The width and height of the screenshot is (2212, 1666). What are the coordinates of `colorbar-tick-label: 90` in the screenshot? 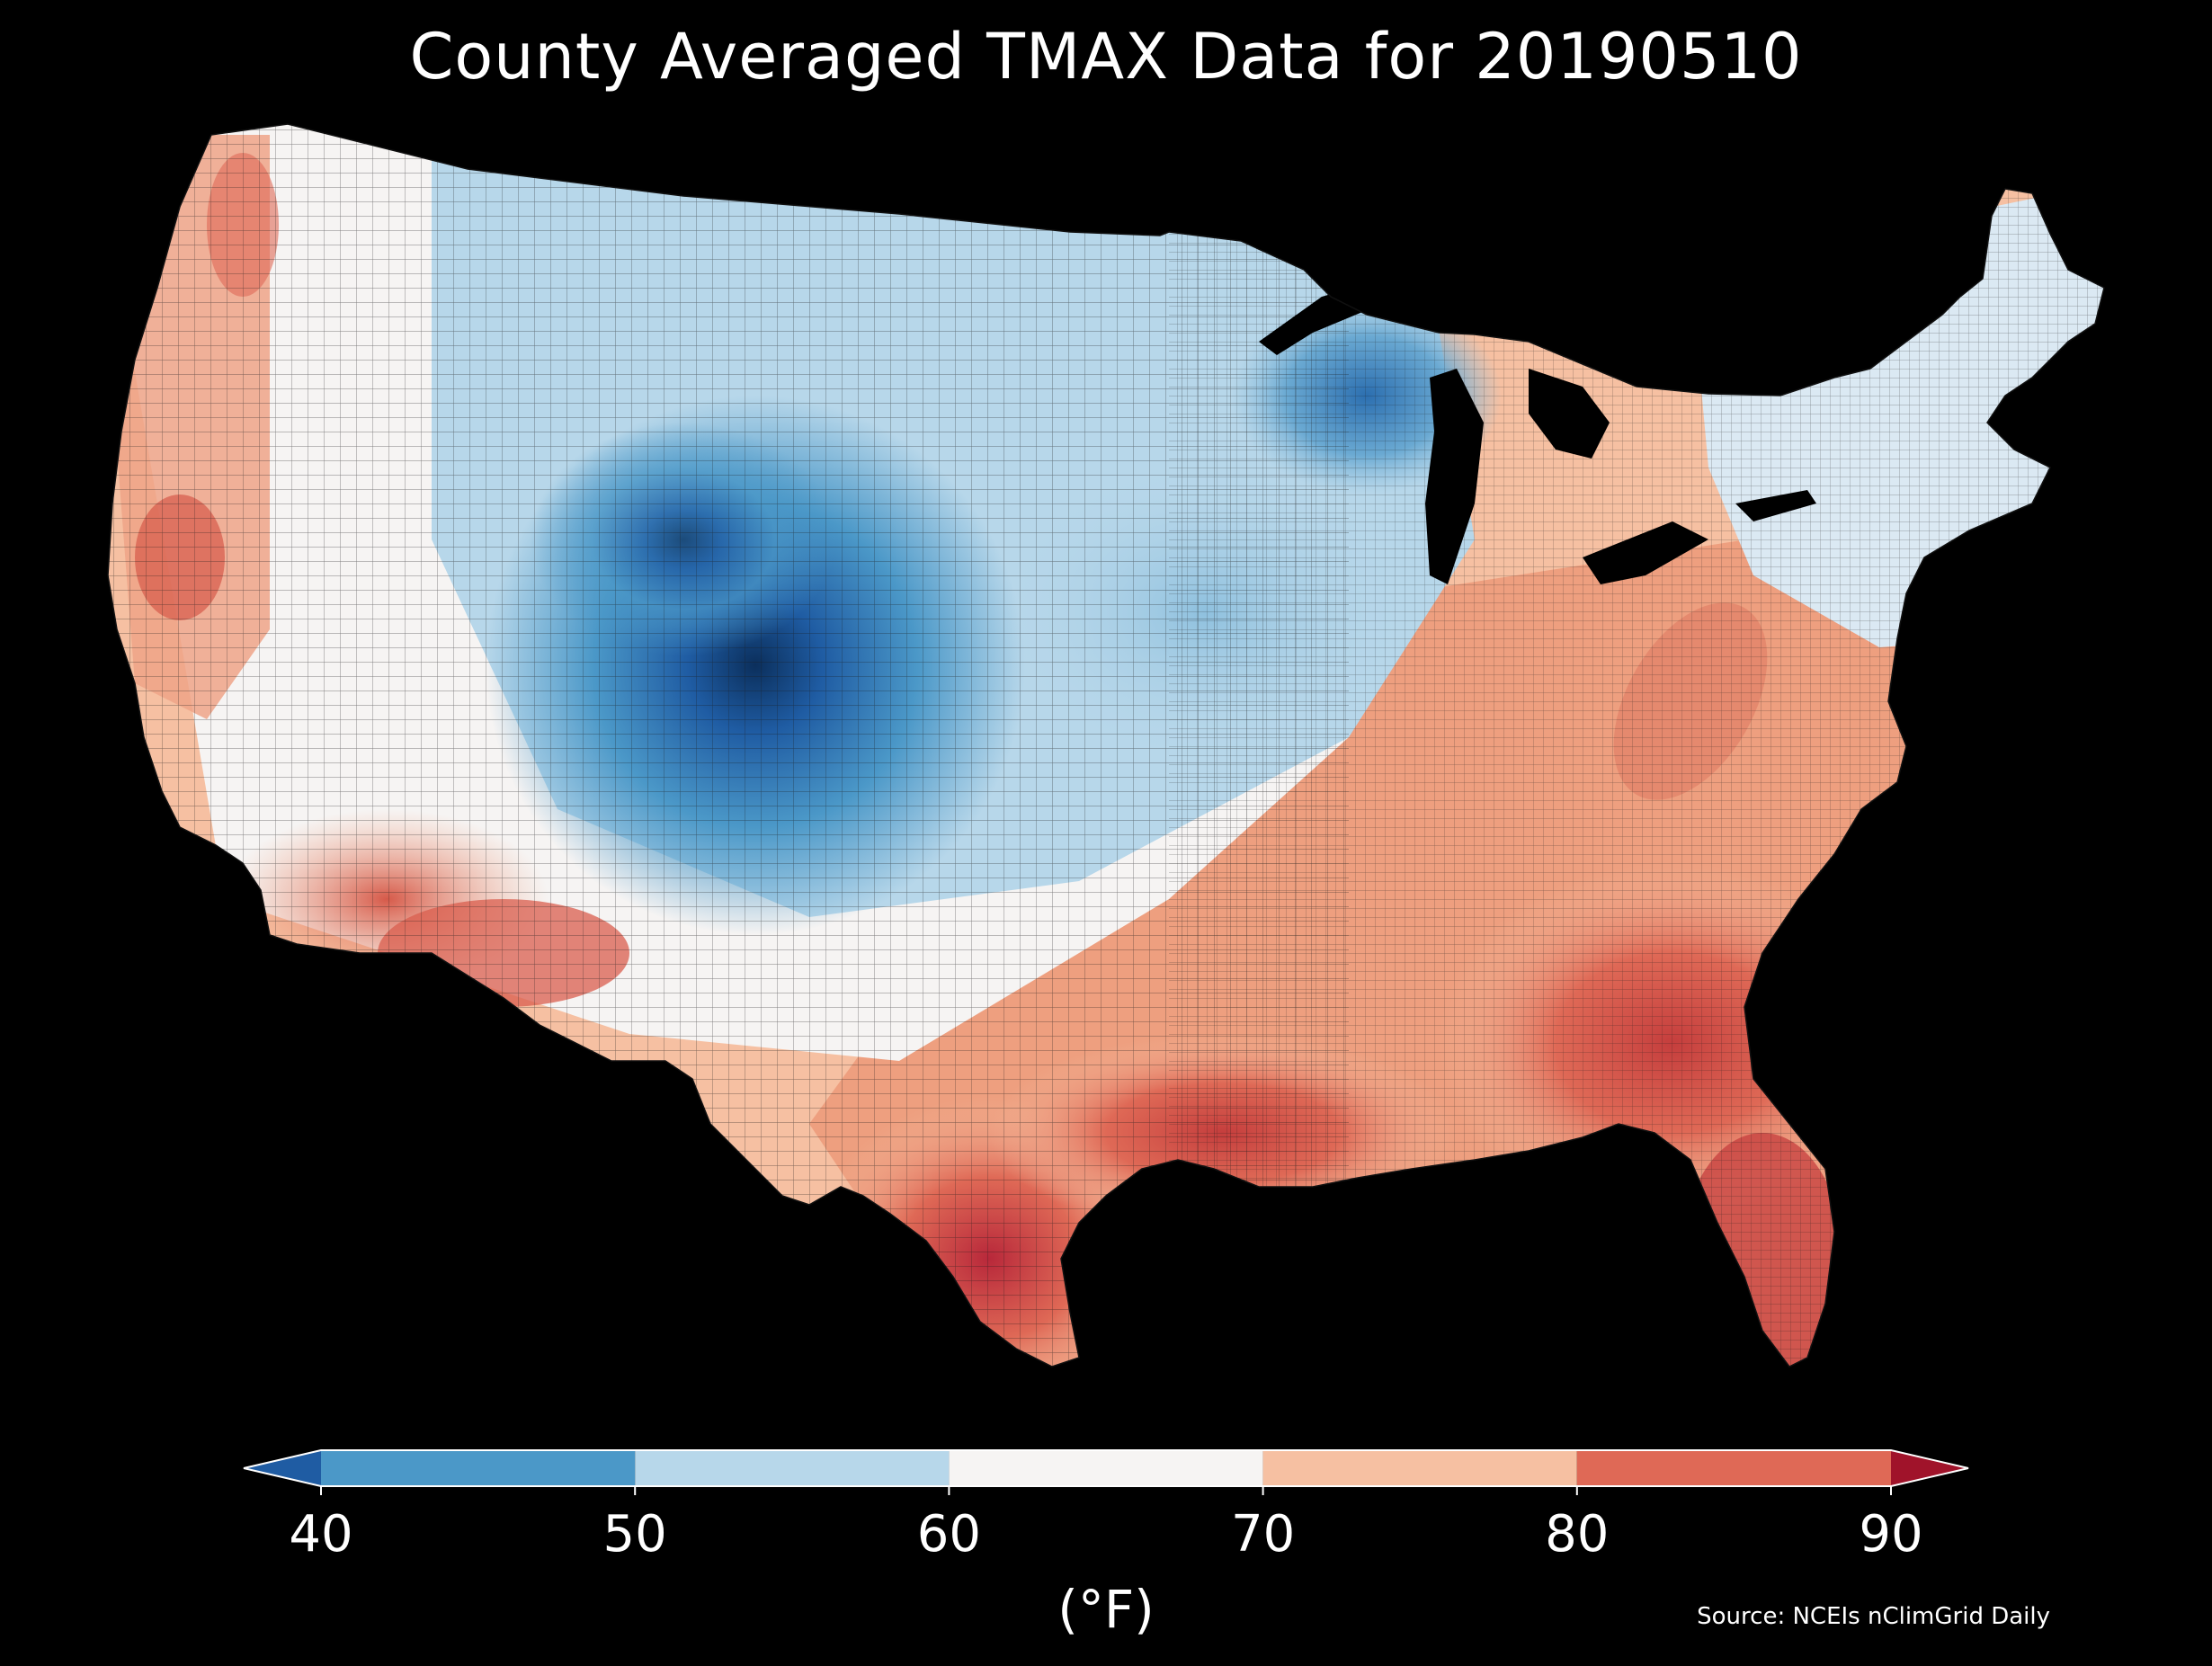 It's located at (1891, 1535).